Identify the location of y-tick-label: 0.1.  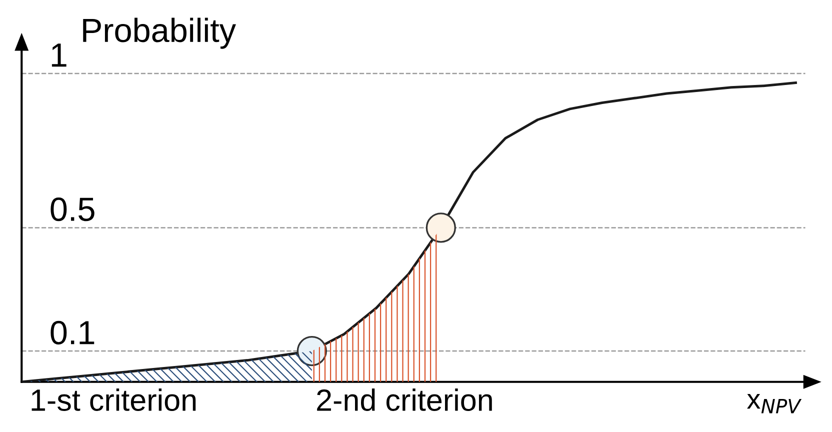
(72, 332).